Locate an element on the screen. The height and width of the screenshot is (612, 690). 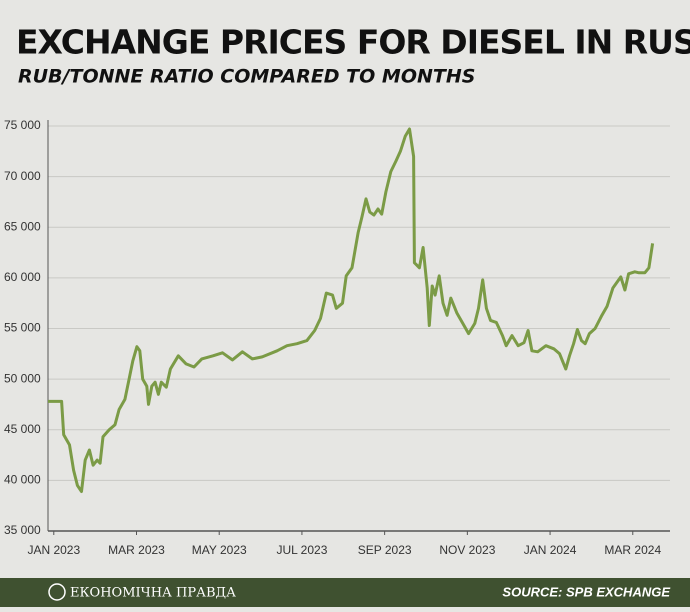
y-tick-label: 40 000 is located at coordinates (22, 480).